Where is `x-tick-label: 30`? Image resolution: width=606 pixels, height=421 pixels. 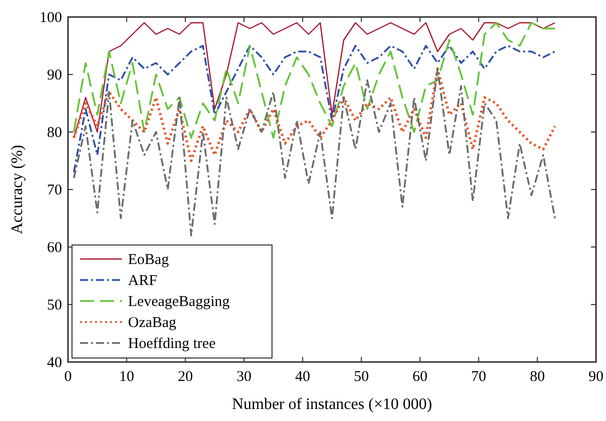
x-tick-label: 30 is located at coordinates (244, 377).